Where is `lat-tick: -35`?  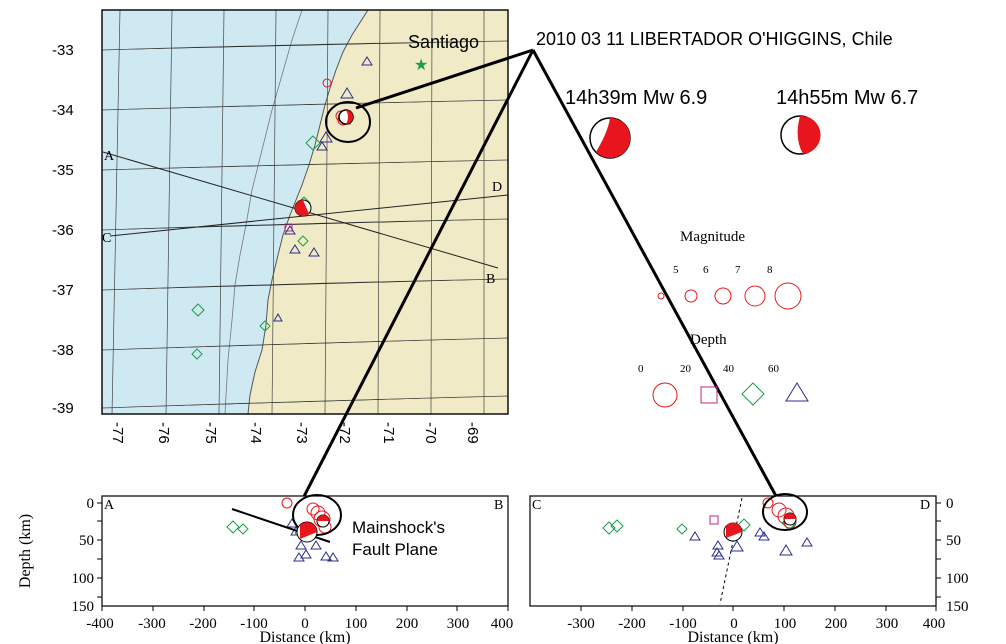
lat-tick: -35 is located at coordinates (63, 170).